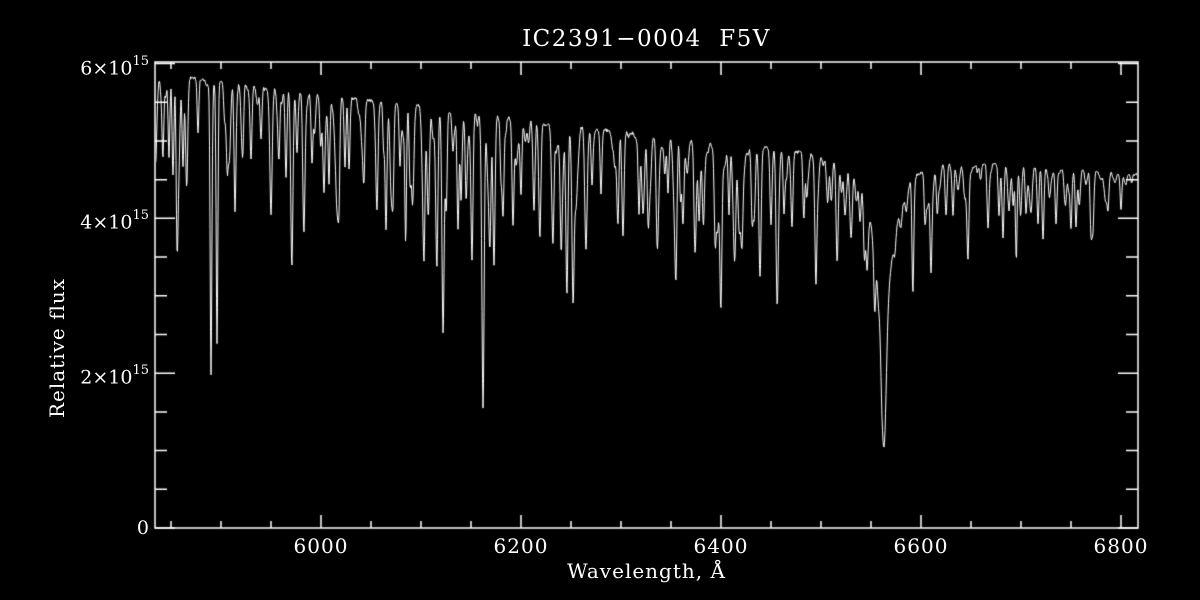 The image size is (1200, 600). Describe the element at coordinates (1121, 546) in the screenshot. I see `x-tick-label: 6800` at that location.